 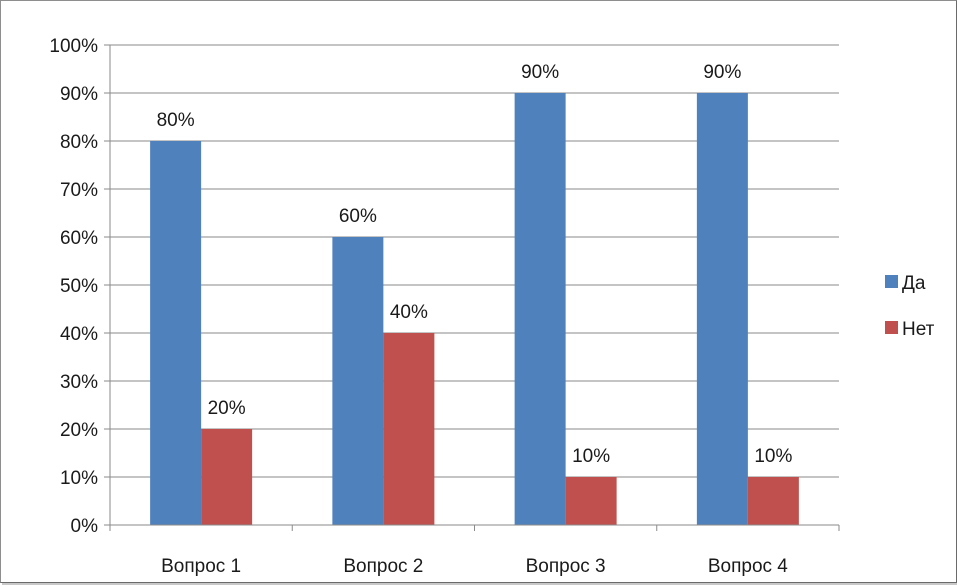 I want to click on legend-label: Да, so click(x=914, y=283).